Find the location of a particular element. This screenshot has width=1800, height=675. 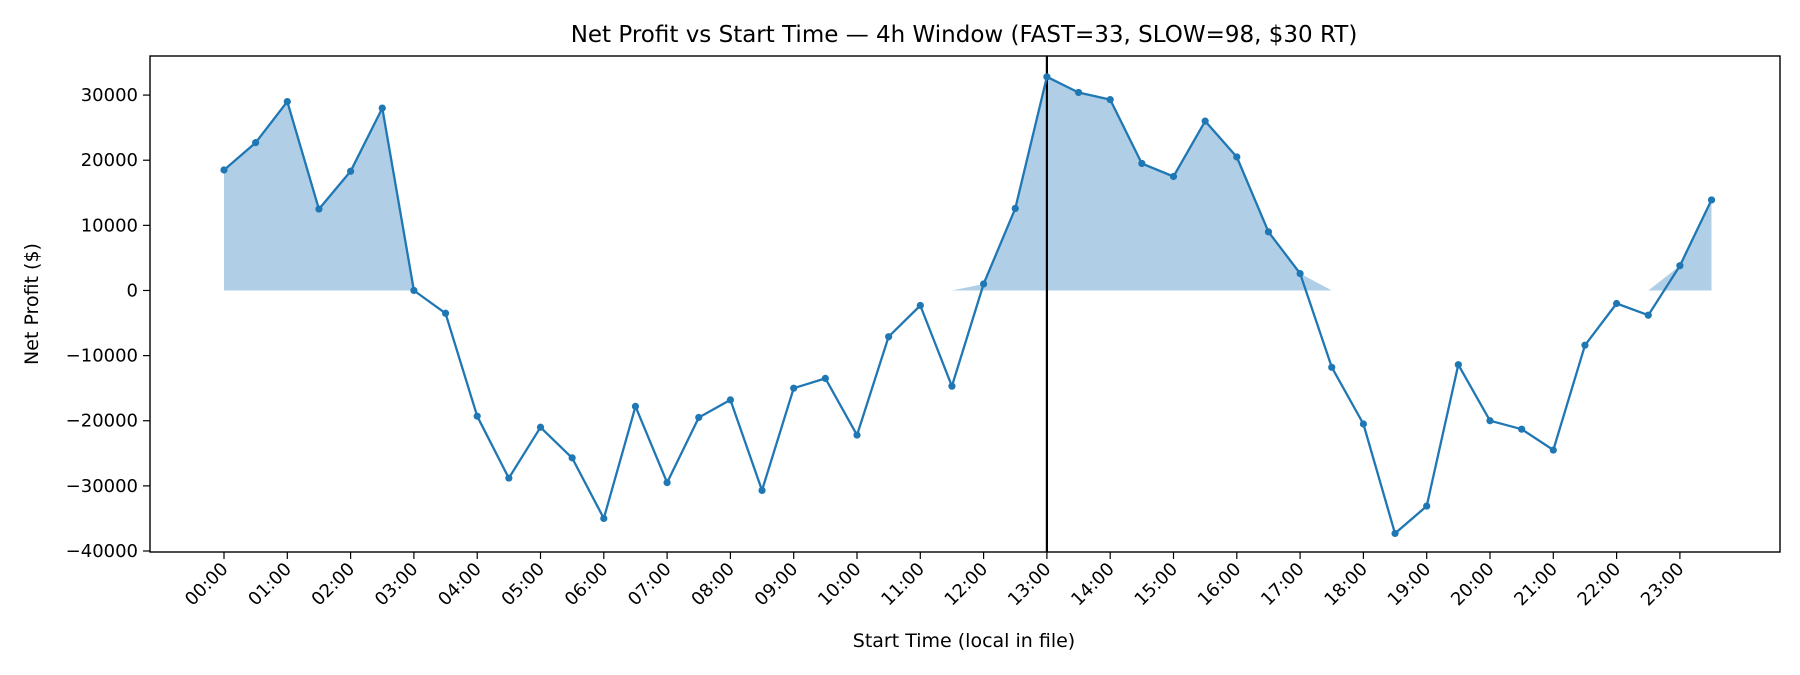

y-axis: 30000 20000 10000 0 −10000 −20000 −30000 −40000 is located at coordinates (108, 323).